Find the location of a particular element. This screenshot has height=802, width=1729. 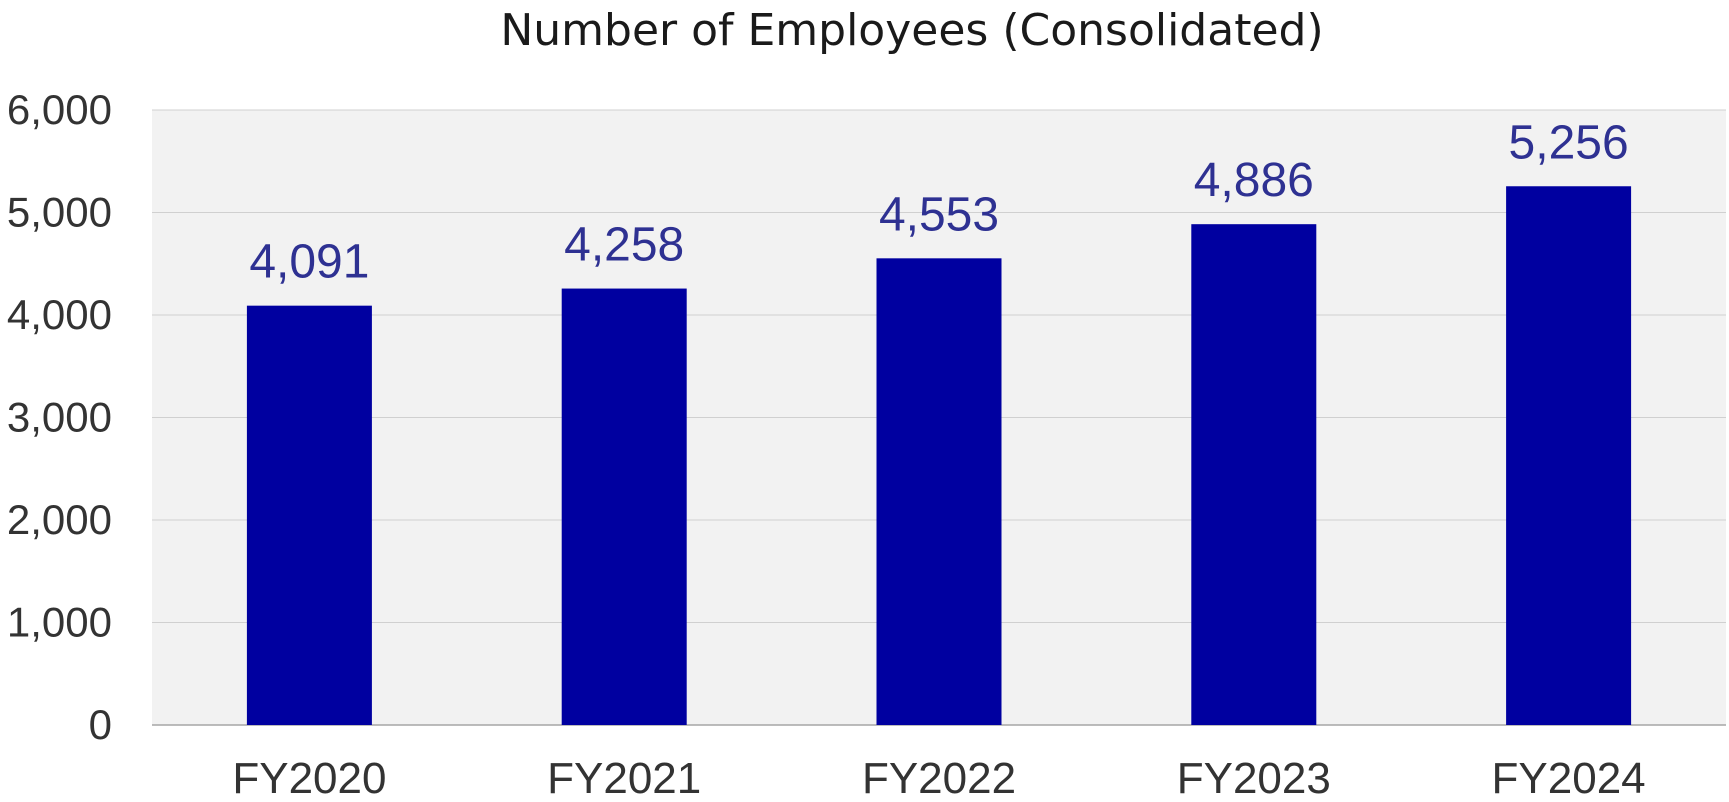

y-tick-label: 3,000 is located at coordinates (59, 417).